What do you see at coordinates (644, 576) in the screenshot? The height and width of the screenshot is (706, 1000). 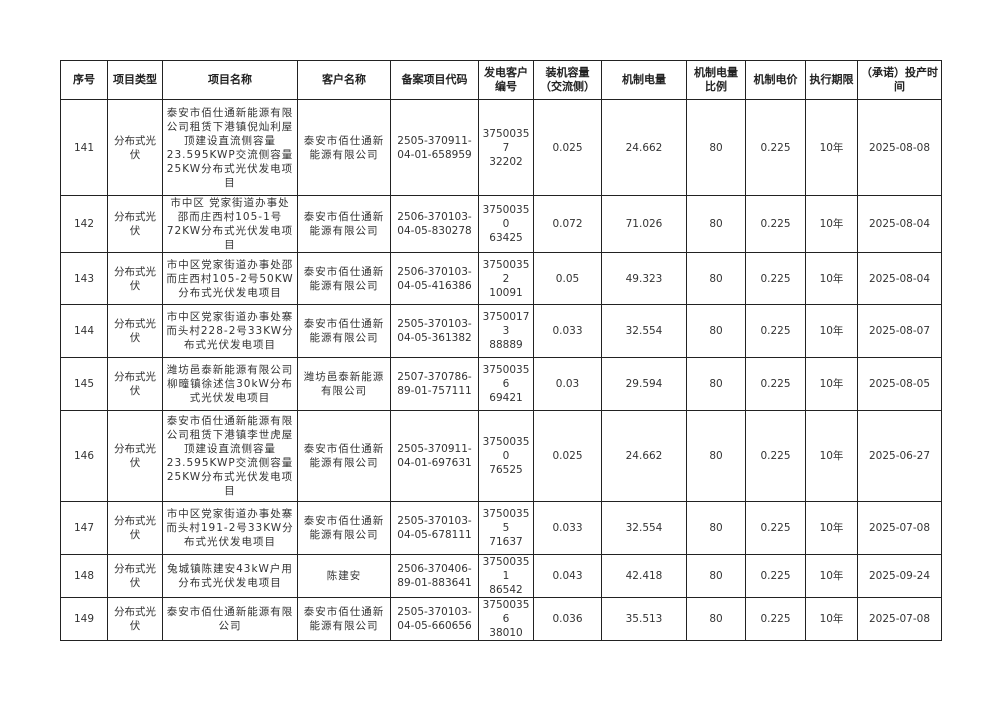 I see `cell-mechanism-energy: 42.418` at bounding box center [644, 576].